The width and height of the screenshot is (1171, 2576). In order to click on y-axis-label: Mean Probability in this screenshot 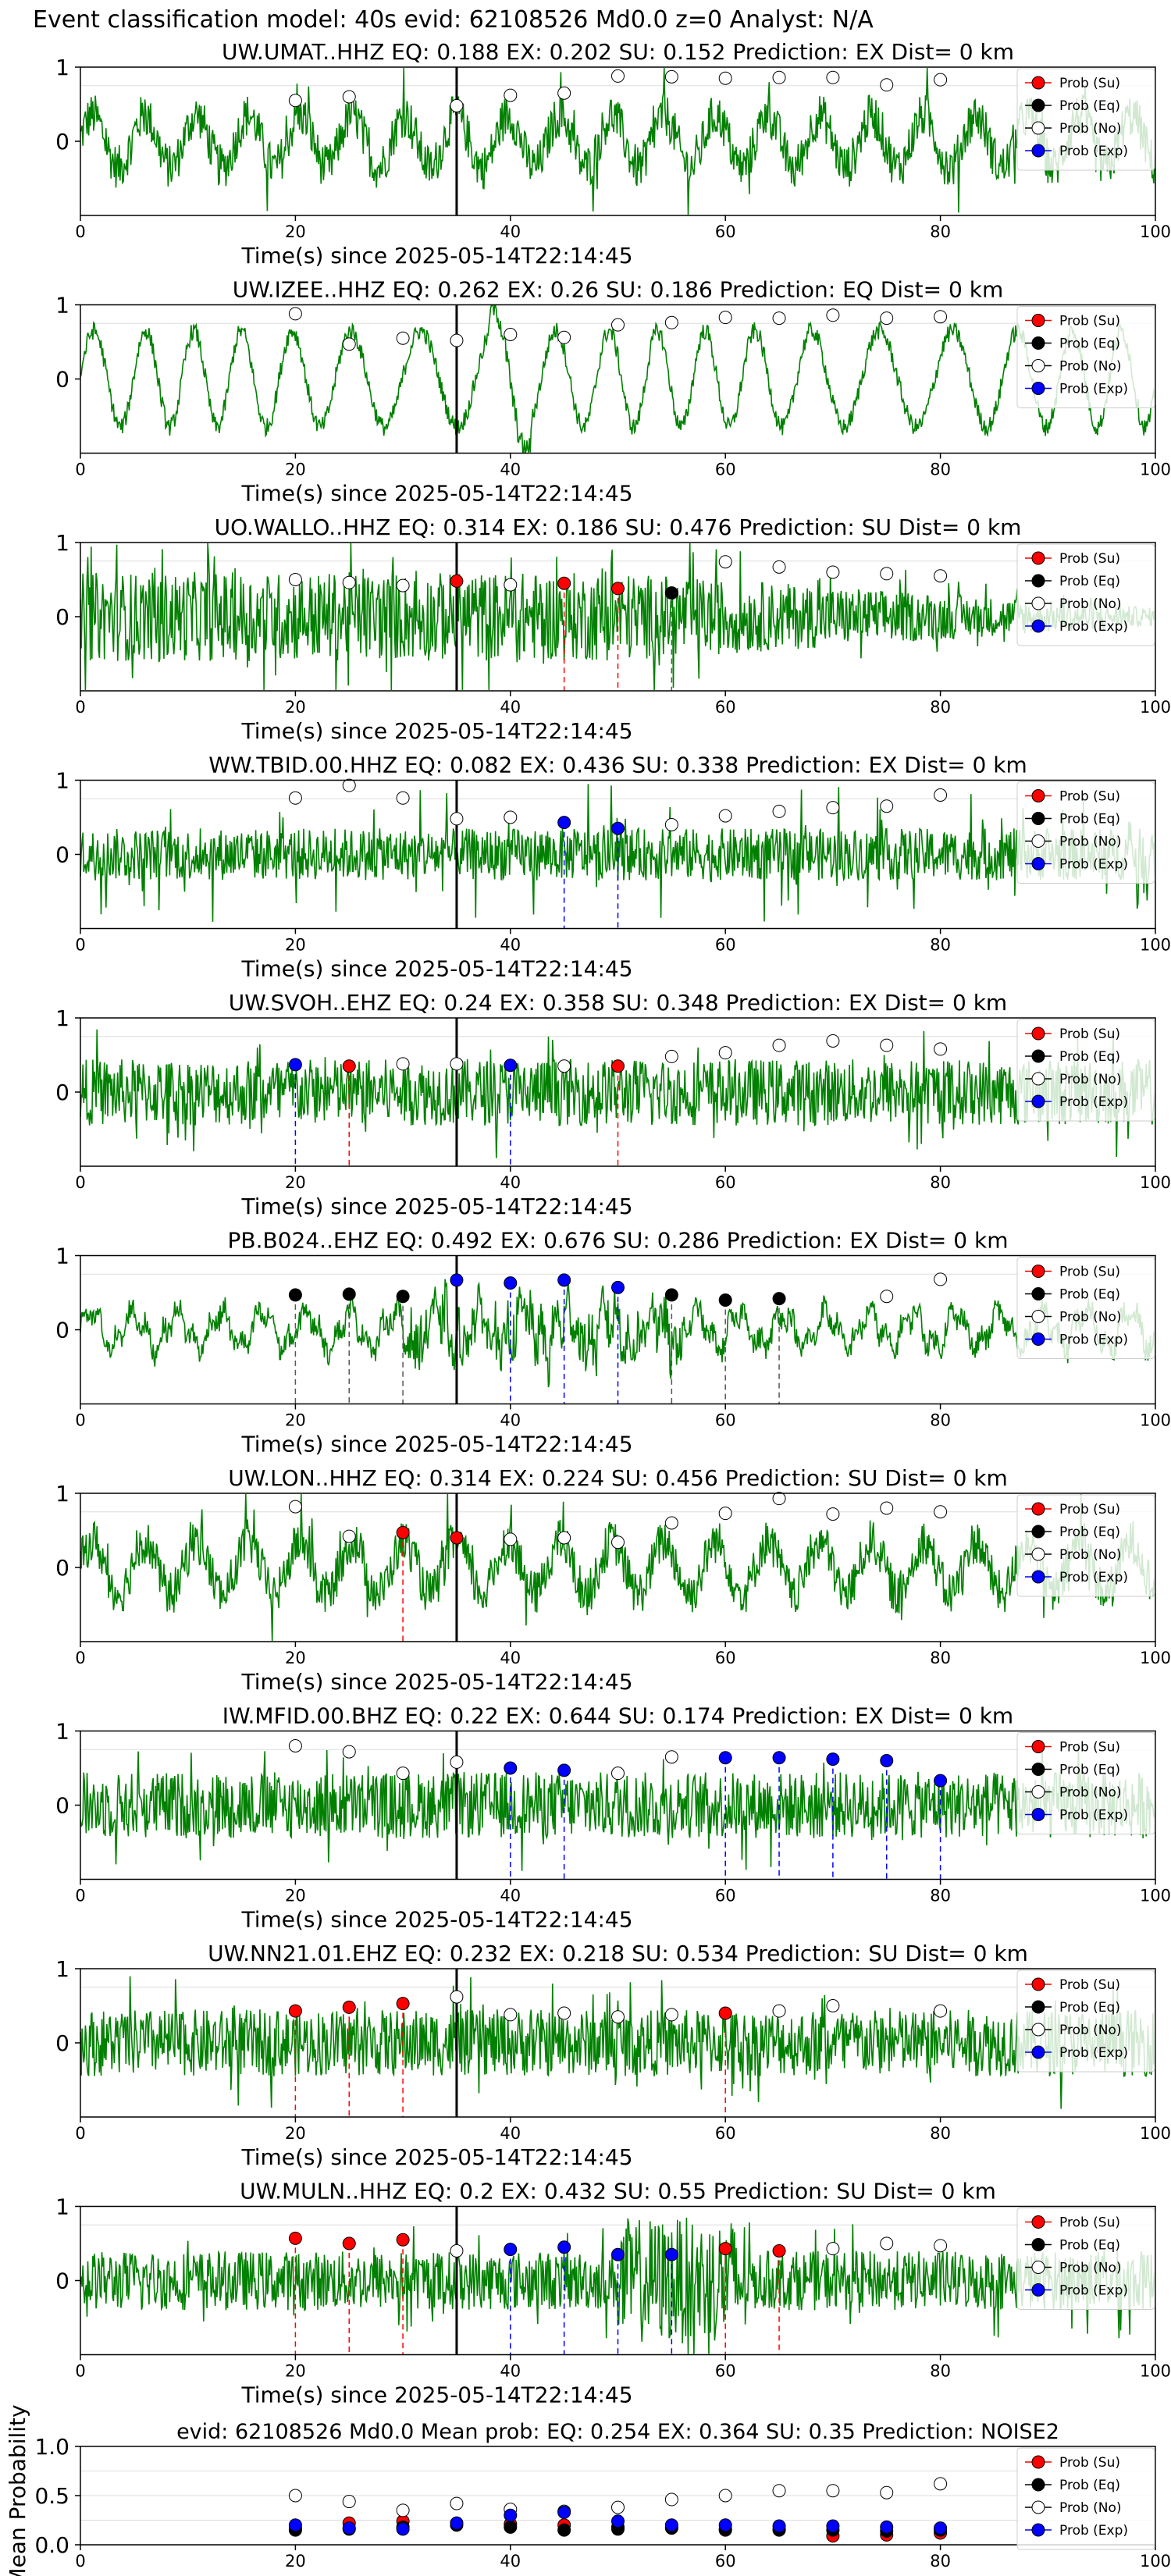, I will do `click(17, 2490)`.